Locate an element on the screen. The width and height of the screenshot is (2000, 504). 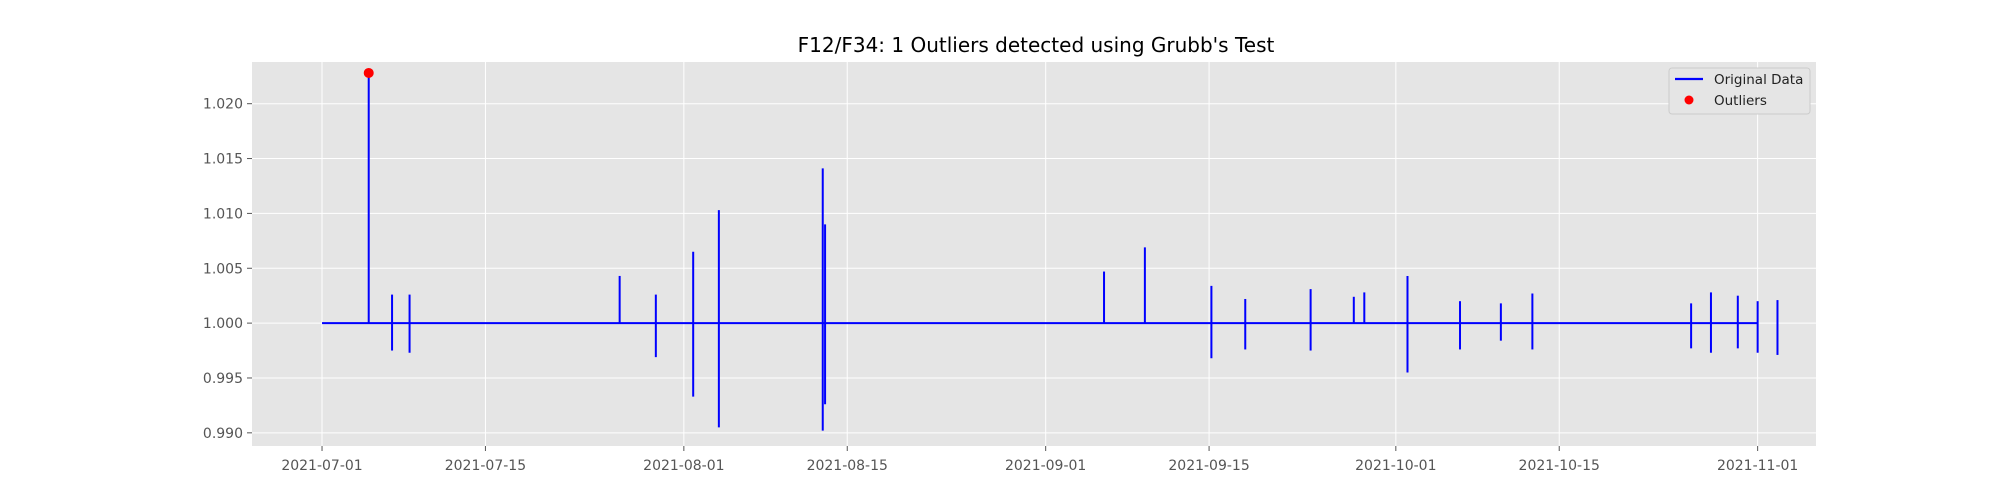
y-tick-label: 1.020 is located at coordinates (223, 105).